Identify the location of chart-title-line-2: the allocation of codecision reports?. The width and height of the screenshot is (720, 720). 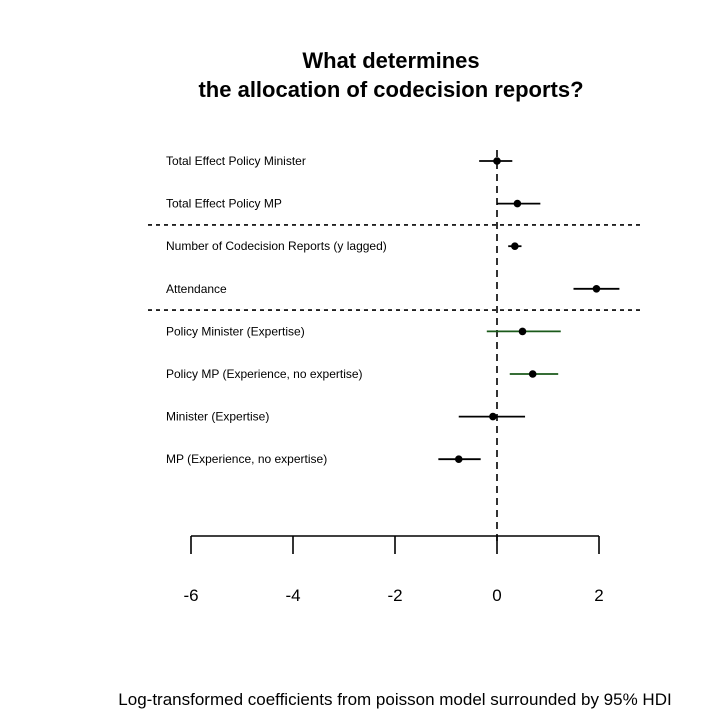
(391, 89).